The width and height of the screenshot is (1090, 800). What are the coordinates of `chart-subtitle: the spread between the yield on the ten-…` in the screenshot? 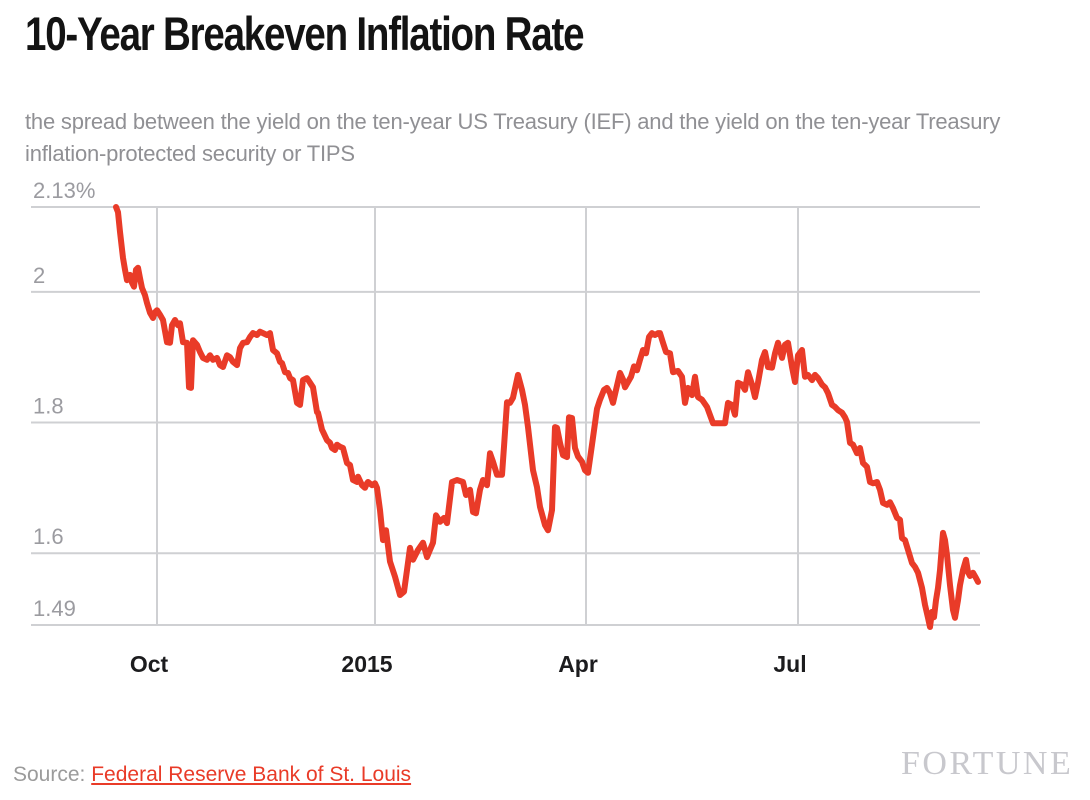 It's located at (513, 137).